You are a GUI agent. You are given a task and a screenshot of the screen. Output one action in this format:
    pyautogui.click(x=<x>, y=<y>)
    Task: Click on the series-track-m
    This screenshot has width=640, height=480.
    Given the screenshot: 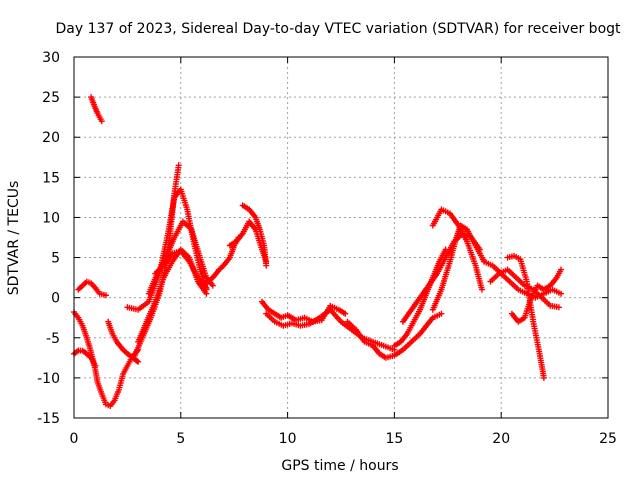 What is the action you would take?
    pyautogui.click(x=254, y=235)
    